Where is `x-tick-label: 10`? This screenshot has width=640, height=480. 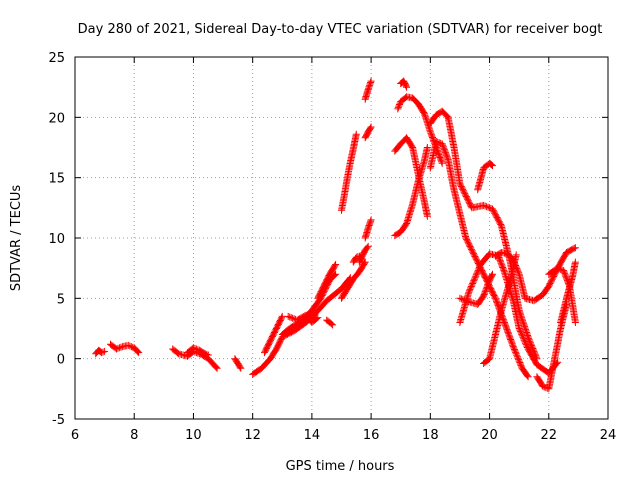
x-tick-label: 10 is located at coordinates (193, 435).